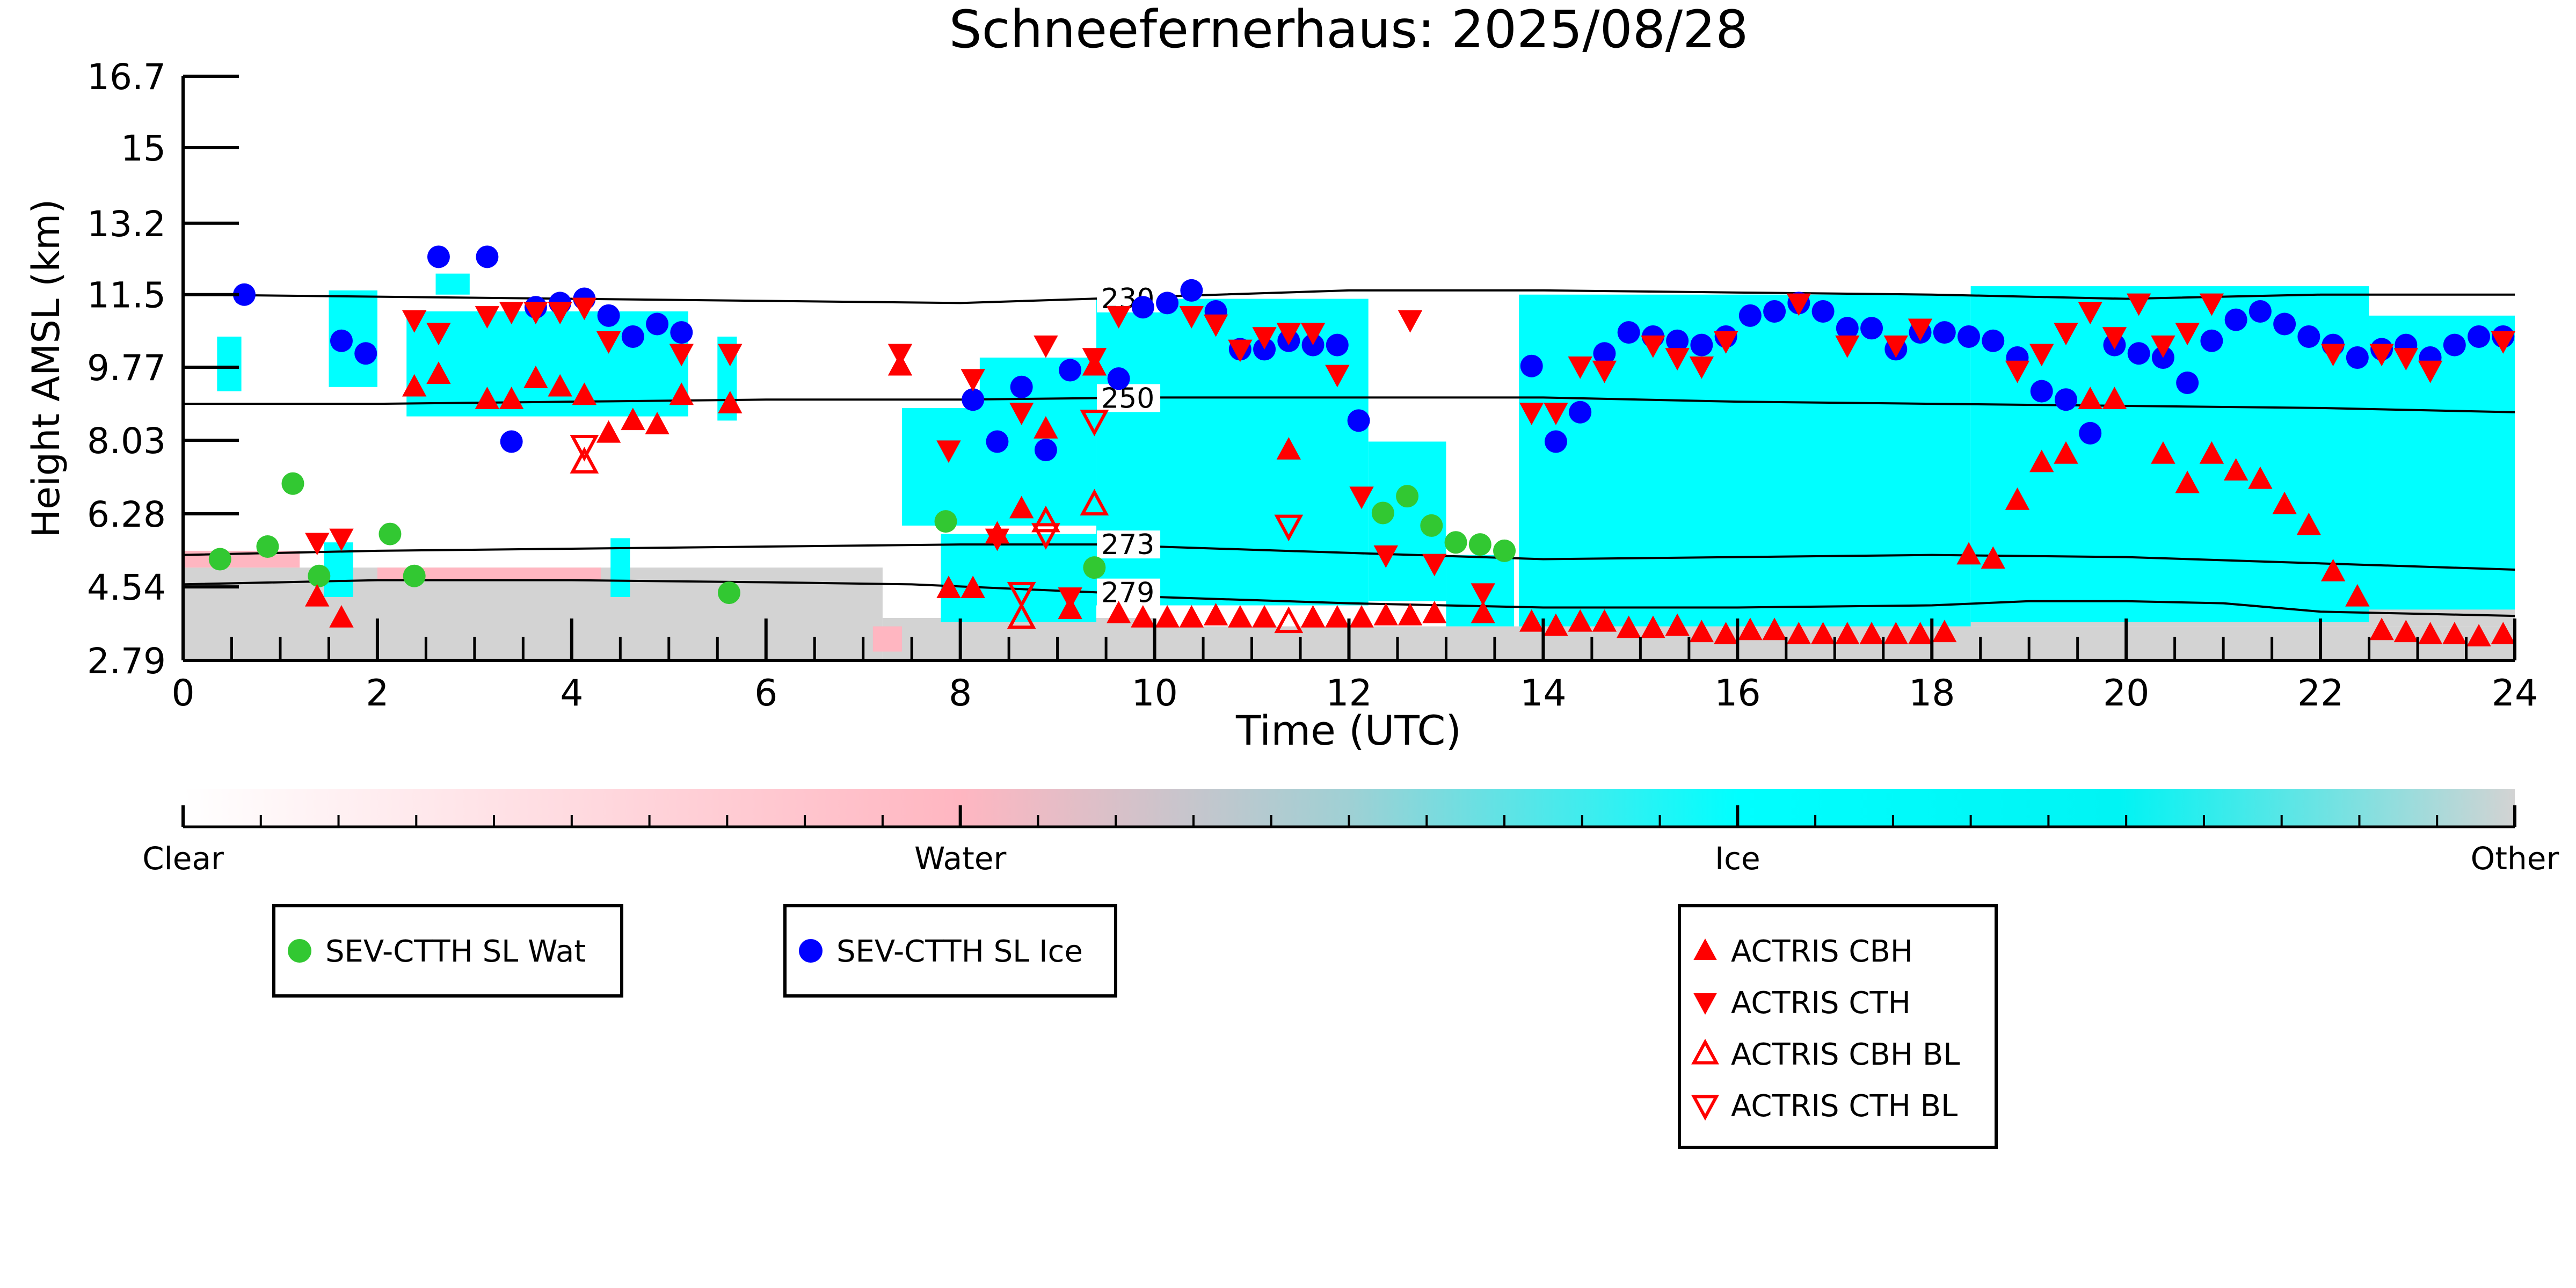 The height and width of the screenshot is (1288, 2576). Describe the element at coordinates (1737, 858) in the screenshot. I see `colorbar-label-ice: Ice` at that location.